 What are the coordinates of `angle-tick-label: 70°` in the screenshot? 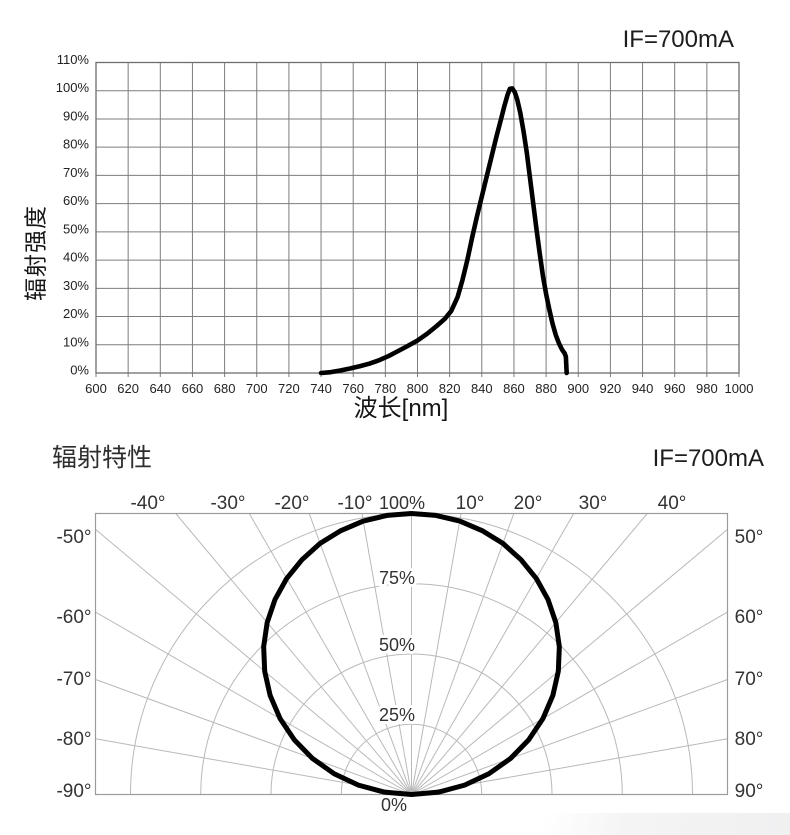 It's located at (749, 679).